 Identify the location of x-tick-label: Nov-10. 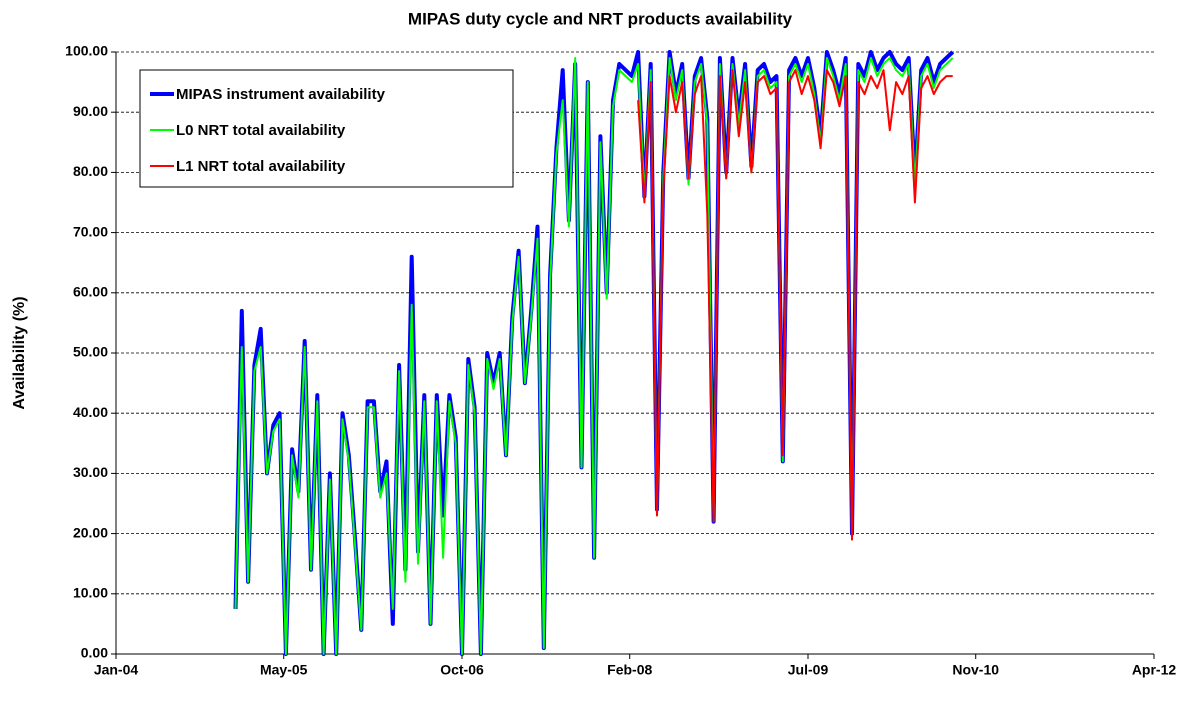
(975, 670).